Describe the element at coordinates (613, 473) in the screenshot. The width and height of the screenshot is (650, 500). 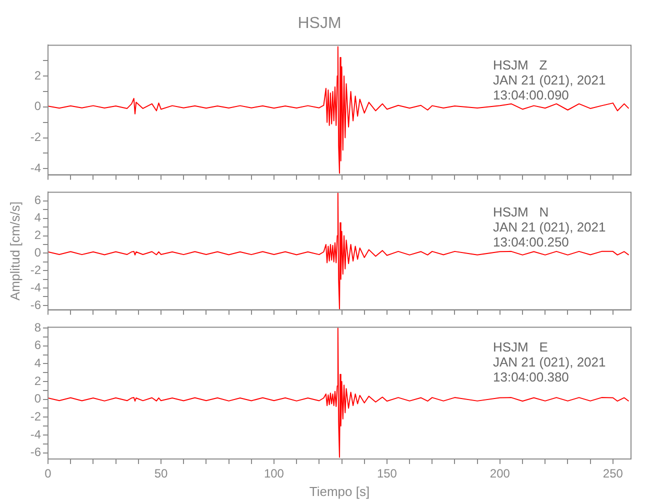
I see `x-tick-label: 250` at that location.